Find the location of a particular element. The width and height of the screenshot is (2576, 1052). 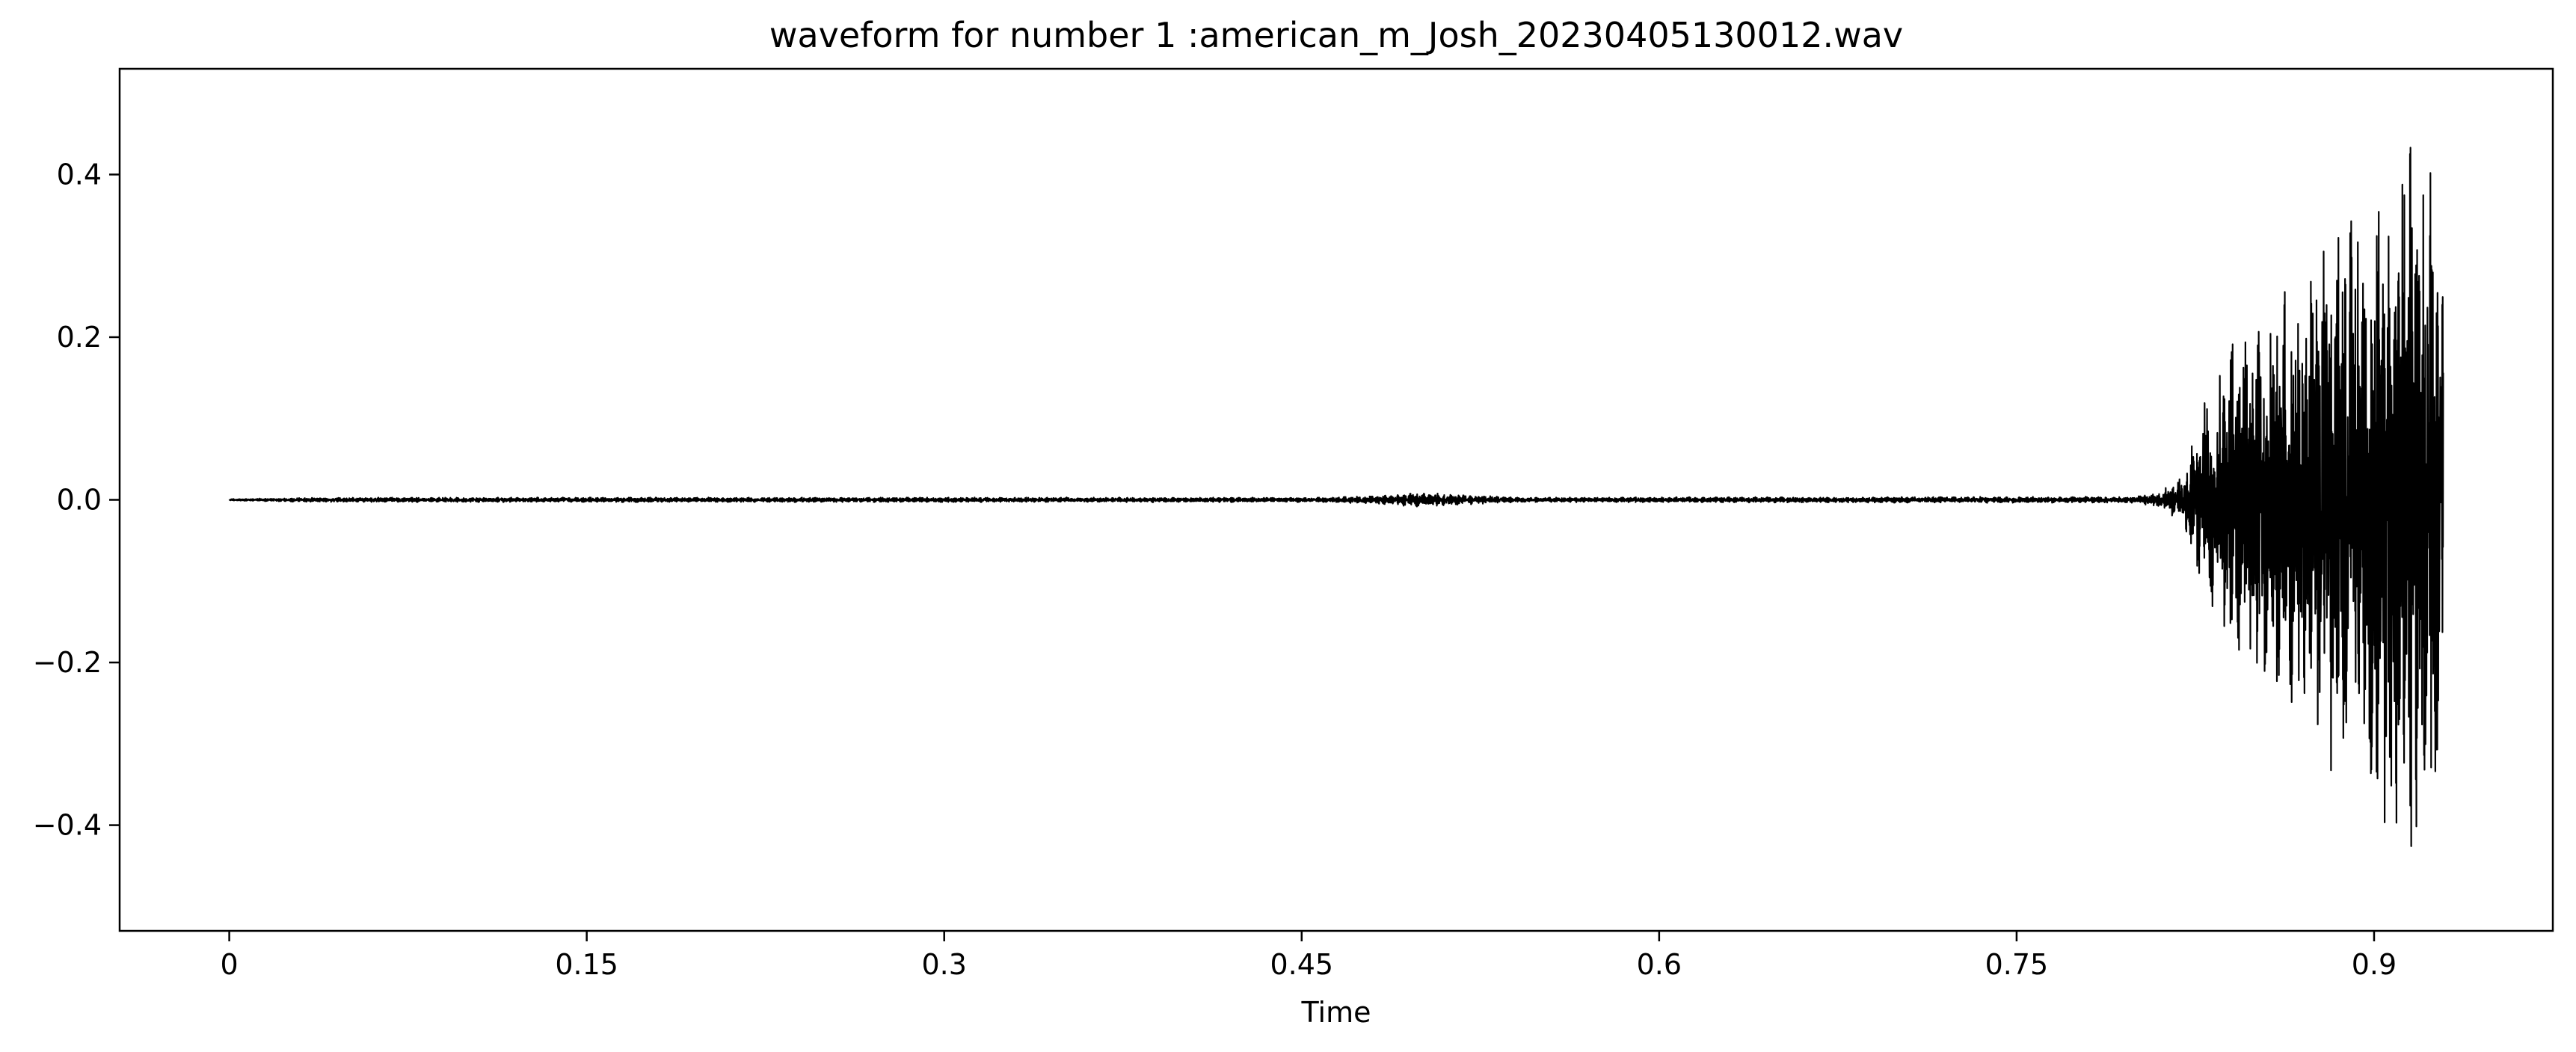

y-tick-label: 0.0 is located at coordinates (79, 500).